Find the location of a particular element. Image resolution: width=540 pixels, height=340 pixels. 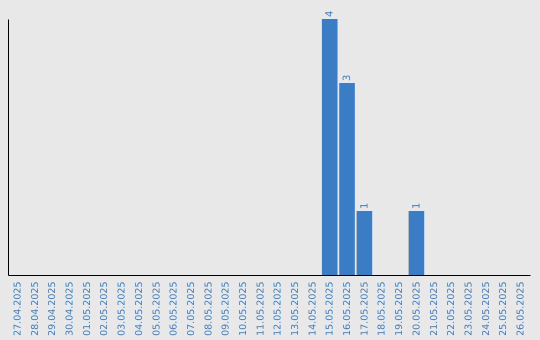

x-tick-label: 02.05.2025 is located at coordinates (104, 309).